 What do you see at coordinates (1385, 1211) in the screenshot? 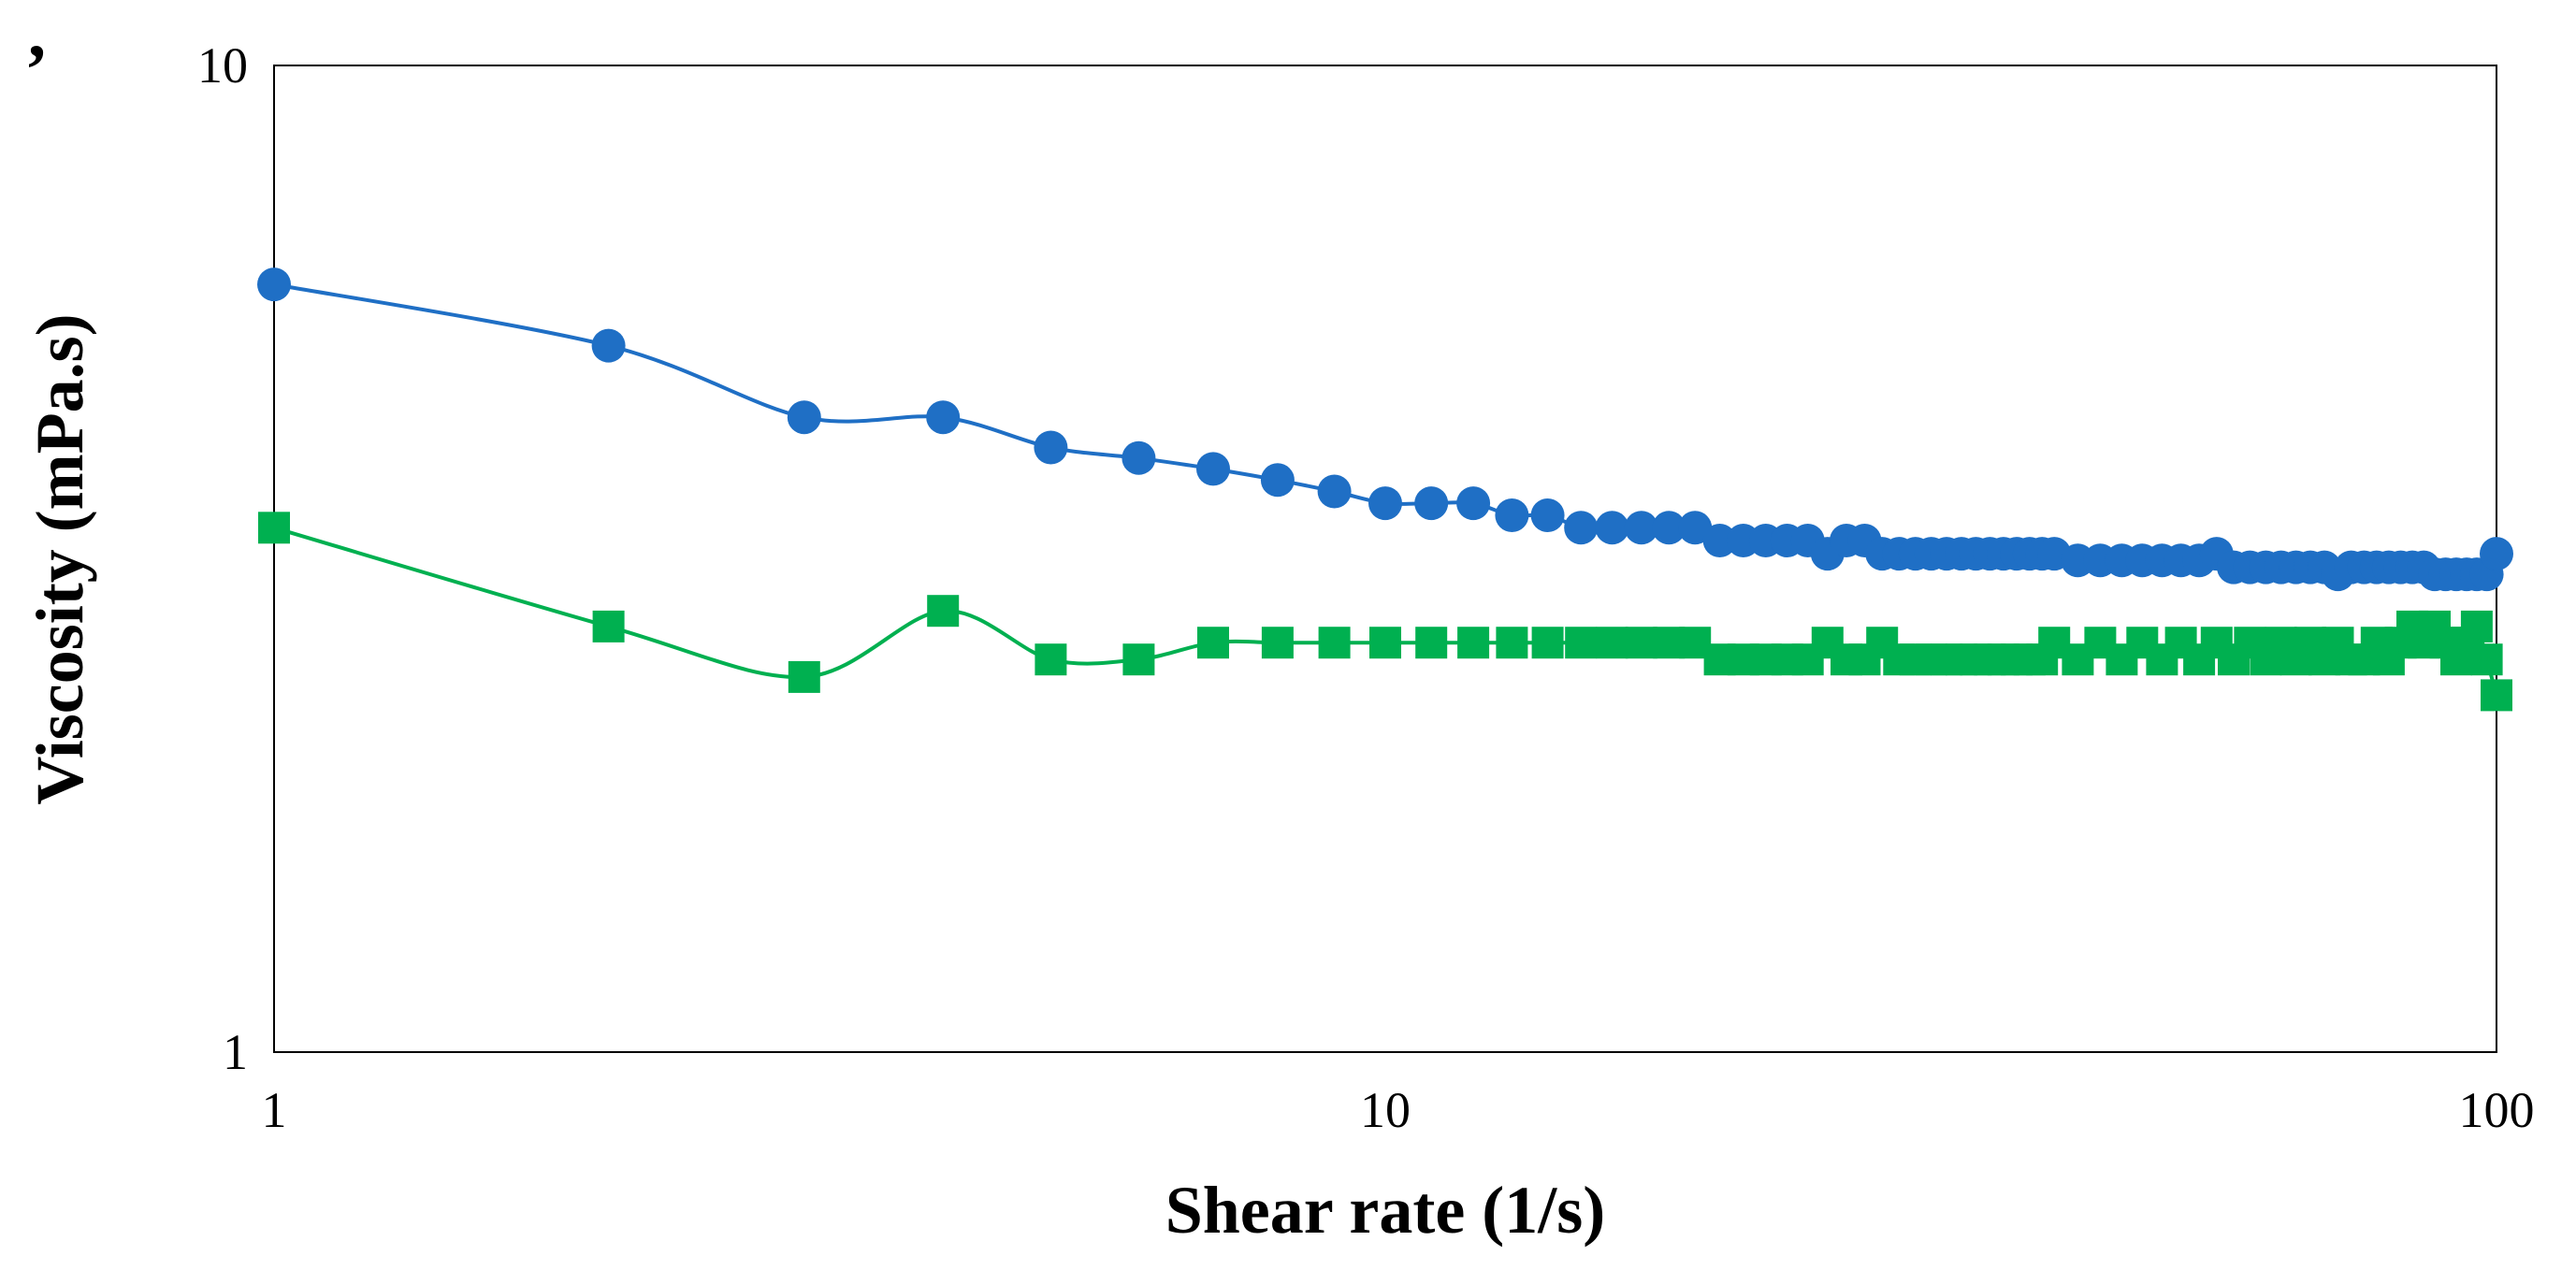
I see `x-axis-title: Shear rate (1/s)` at bounding box center [1385, 1211].